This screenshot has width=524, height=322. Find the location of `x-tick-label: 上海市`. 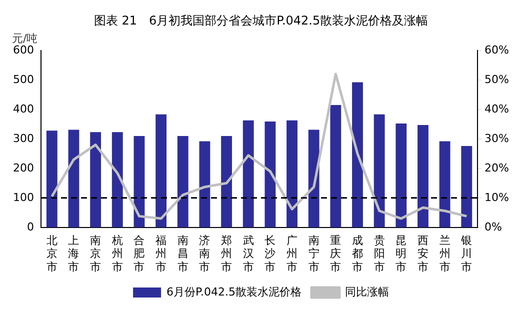

x-tick-label: 上海市 is located at coordinates (74, 254).